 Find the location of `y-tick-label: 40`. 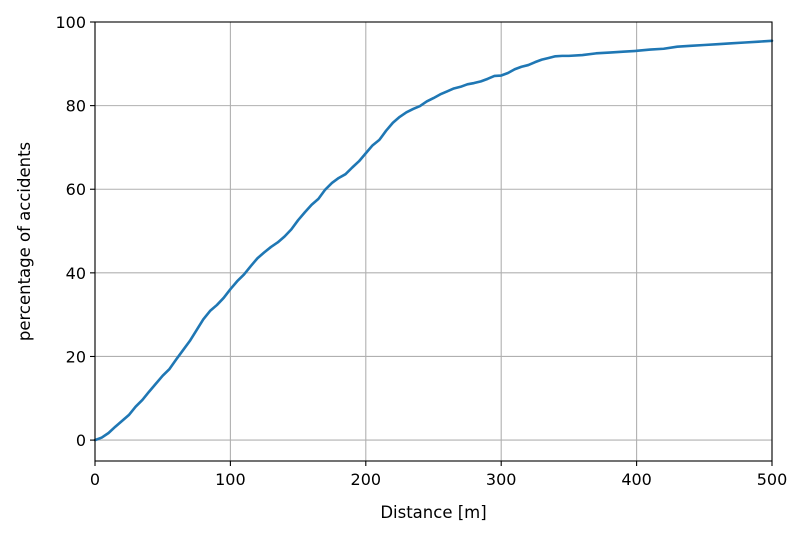

y-tick-label: 40 is located at coordinates (76, 273).